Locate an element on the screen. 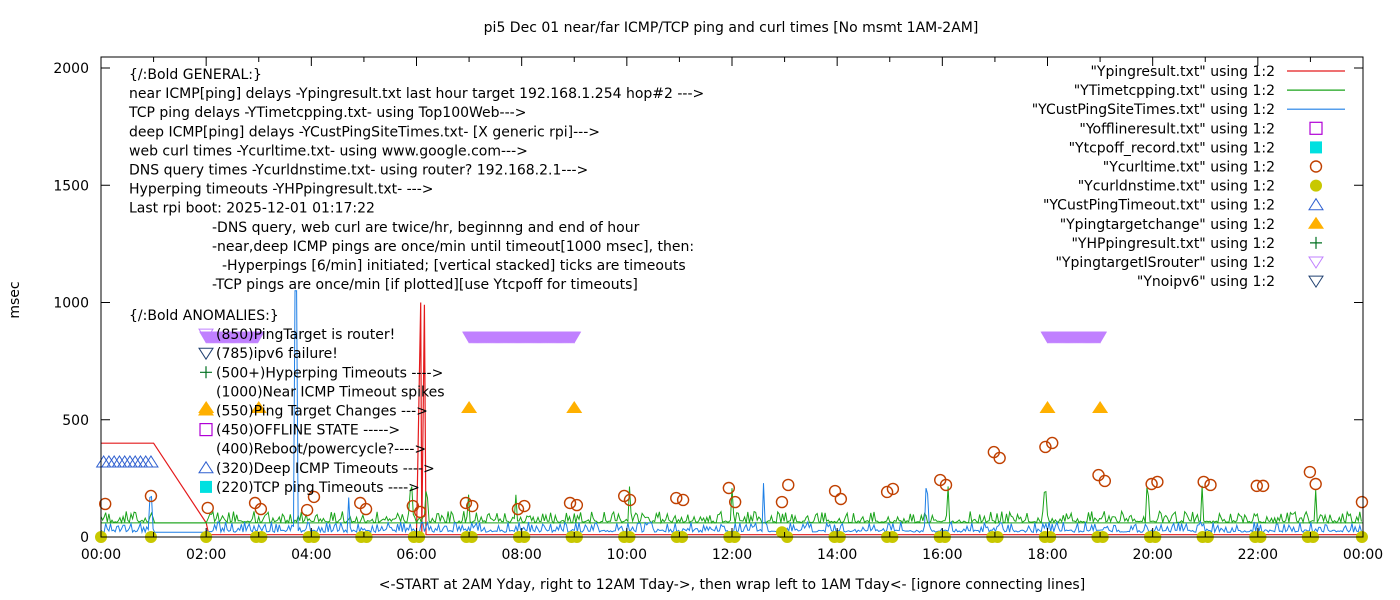 The image size is (1400, 600). x-tick-label: 20:00 is located at coordinates (1152, 555).